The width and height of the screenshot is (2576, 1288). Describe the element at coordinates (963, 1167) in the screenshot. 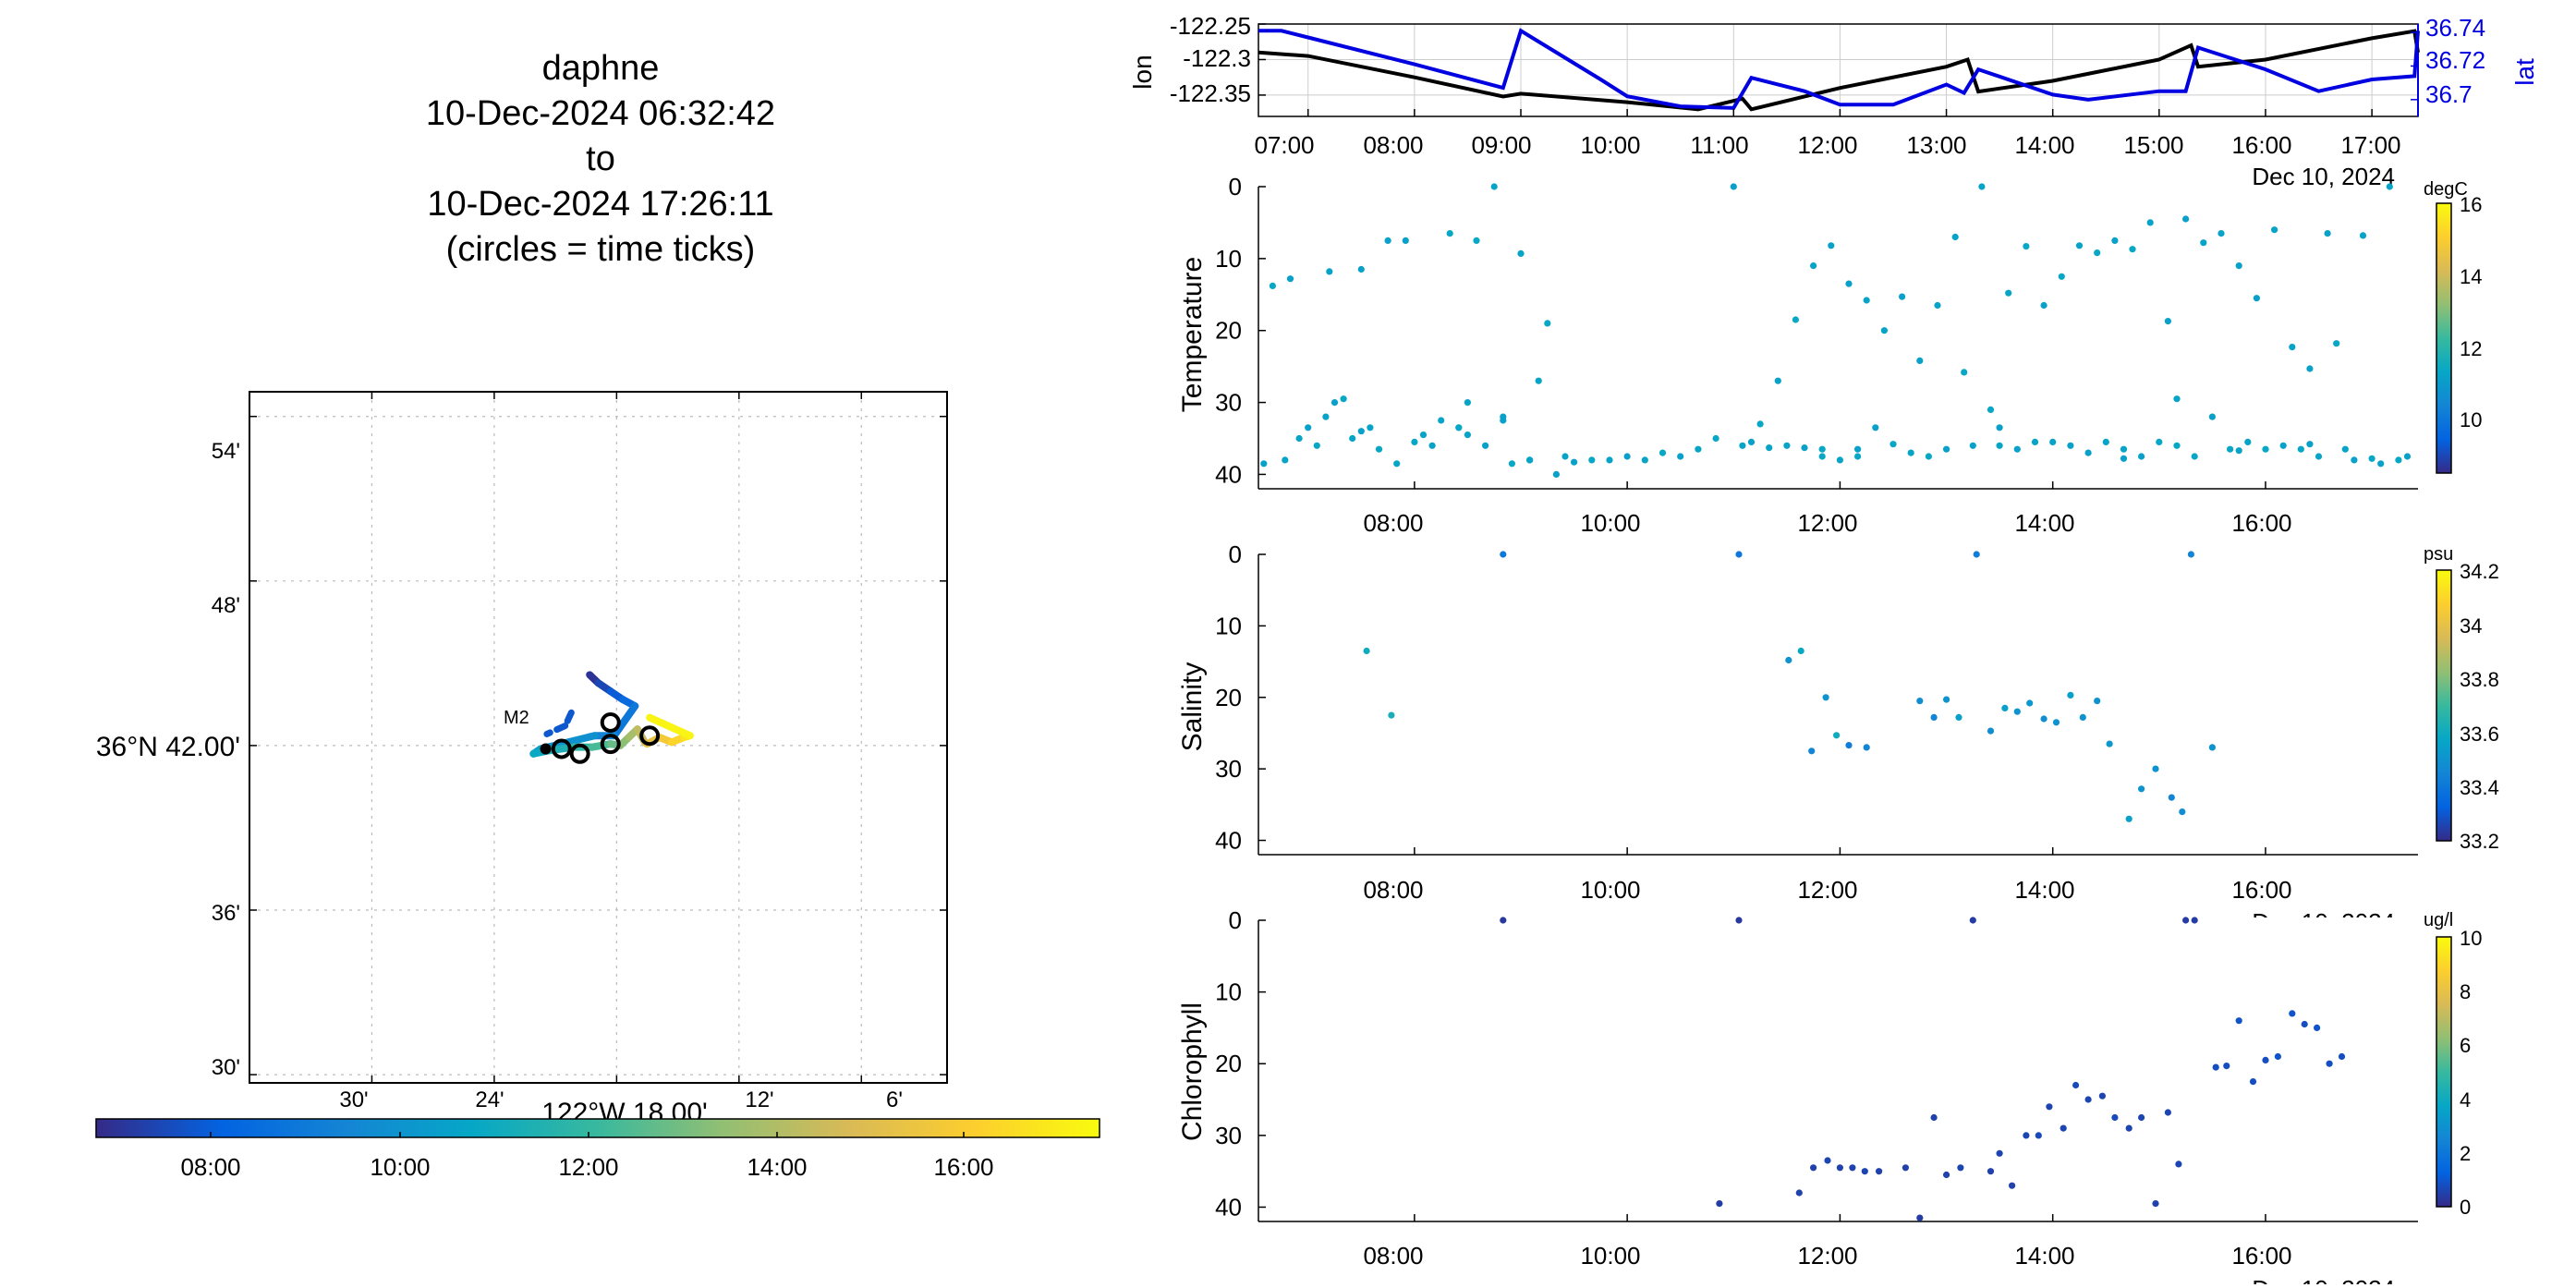

I see `cbar-tick-1600: 16:00` at that location.